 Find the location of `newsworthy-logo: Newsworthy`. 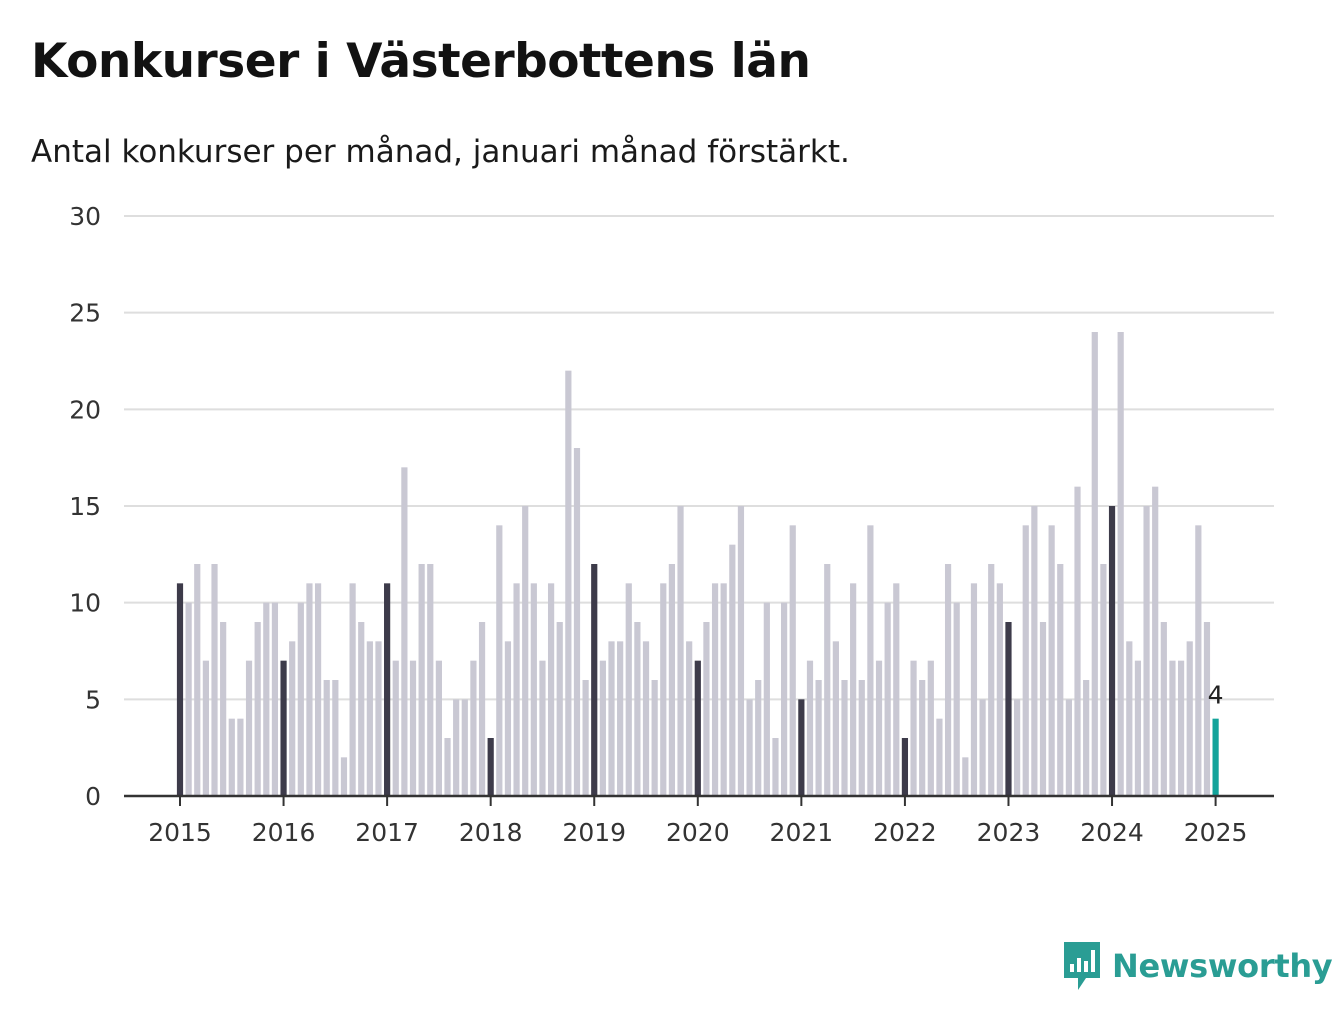

newsworthy-logo: Newsworthy is located at coordinates (1197, 966).